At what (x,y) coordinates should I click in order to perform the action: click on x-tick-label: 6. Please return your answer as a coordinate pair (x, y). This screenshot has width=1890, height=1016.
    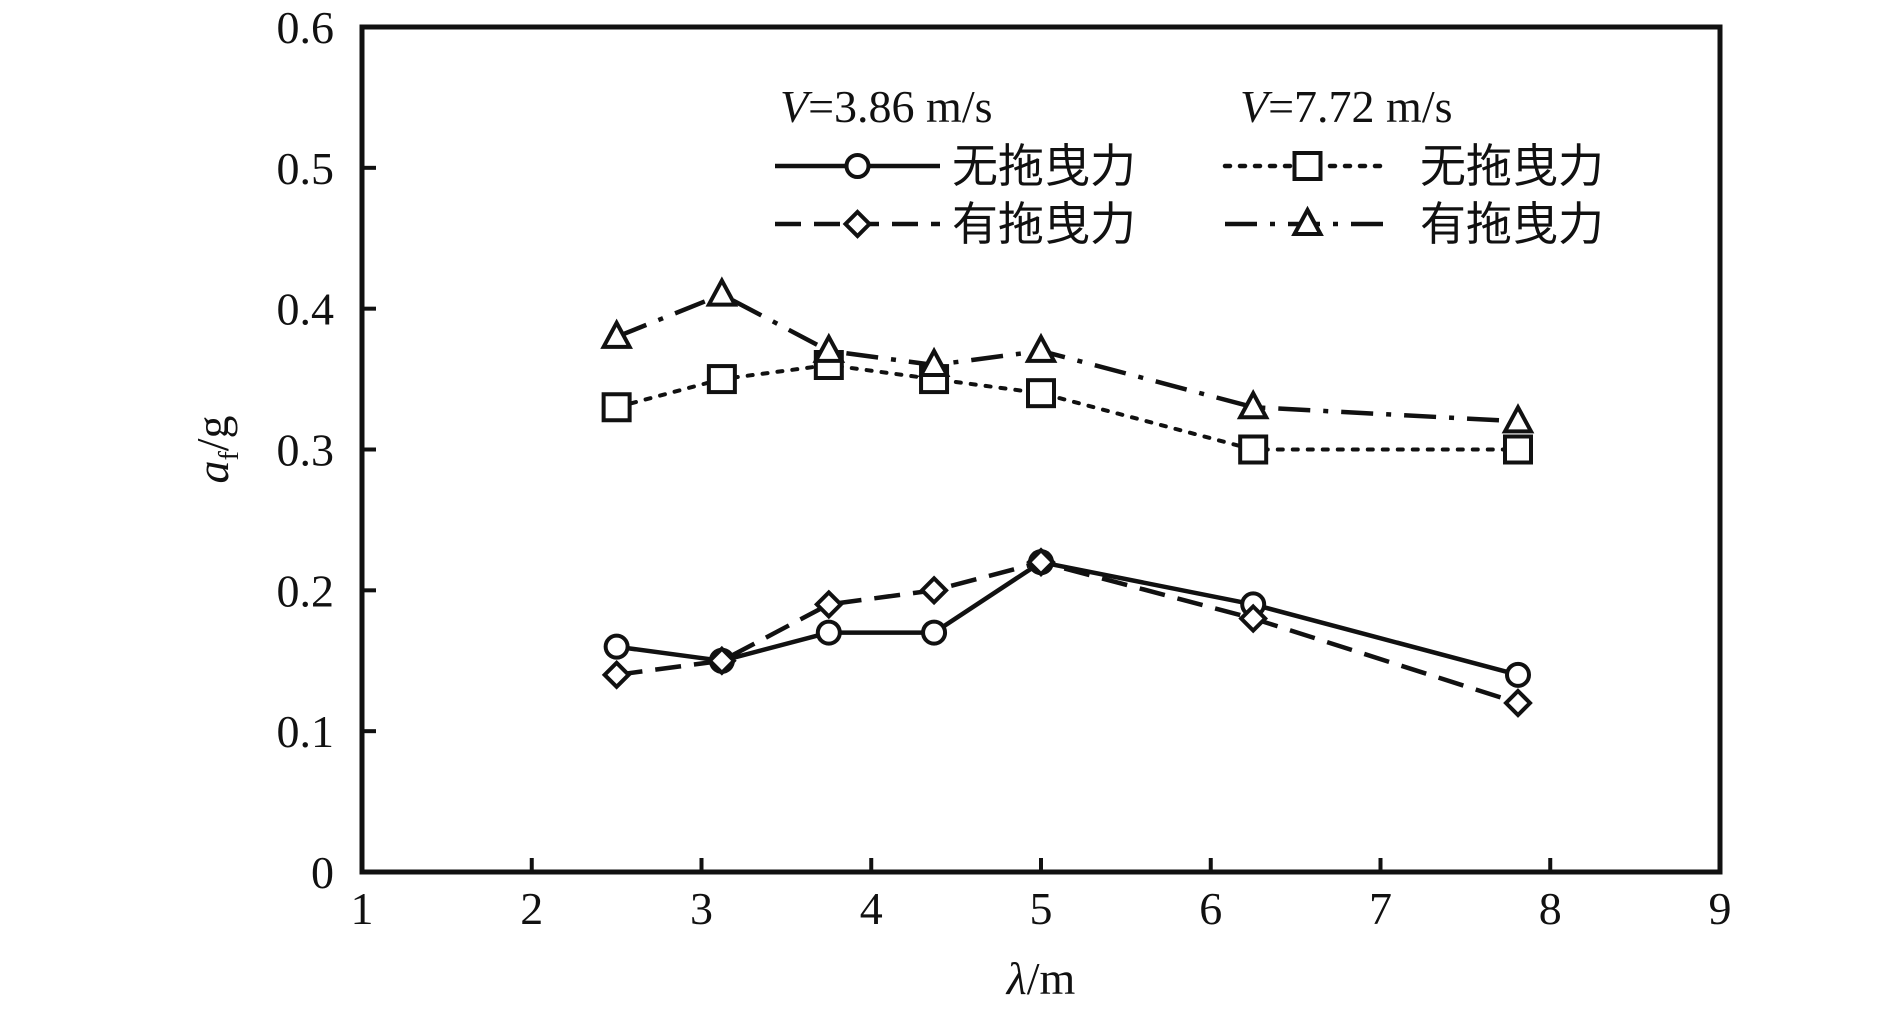
    Looking at the image, I should click on (1210, 908).